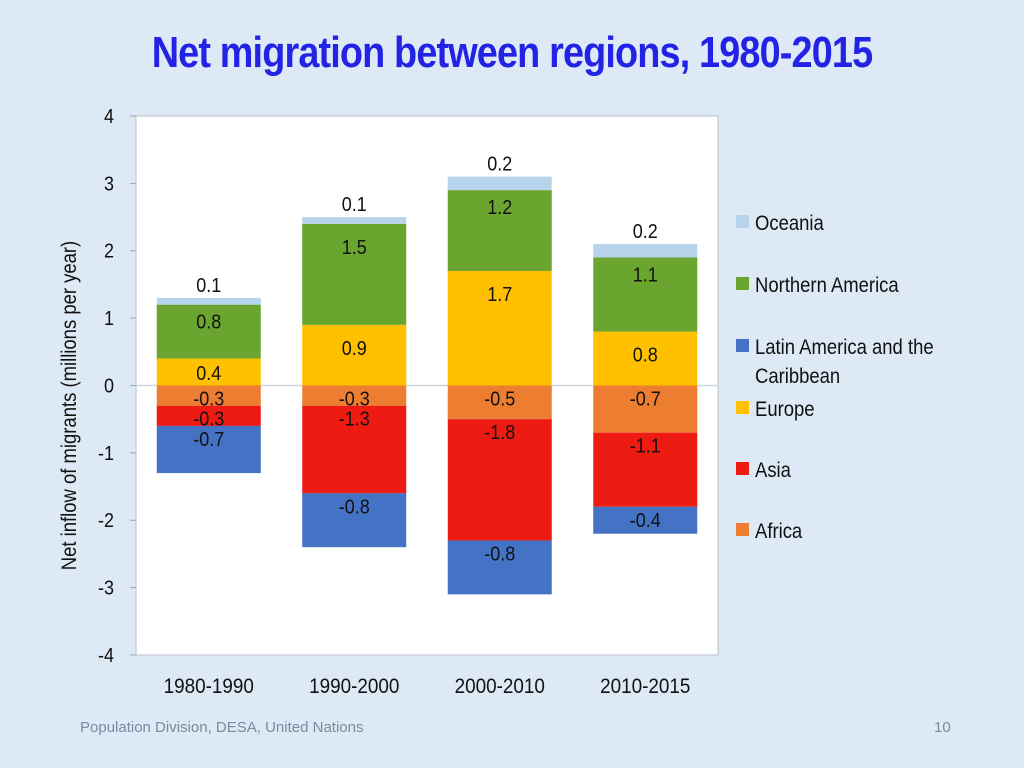 The width and height of the screenshot is (1024, 768). What do you see at coordinates (499, 295) in the screenshot?
I see `data-label: 1.7` at bounding box center [499, 295].